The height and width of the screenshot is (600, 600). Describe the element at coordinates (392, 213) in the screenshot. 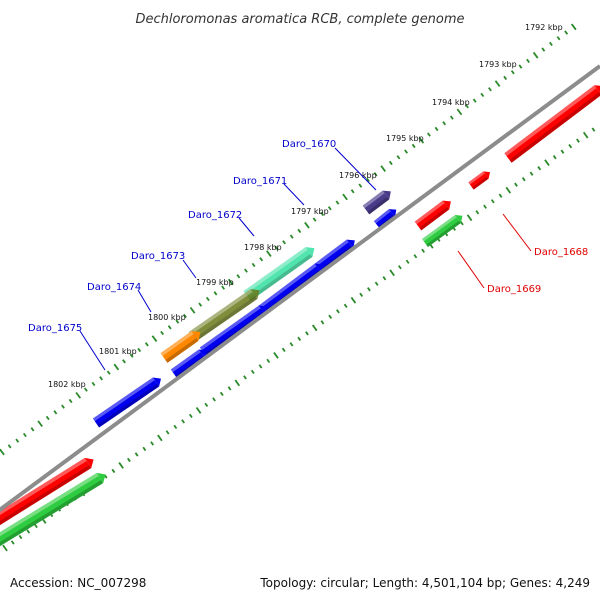

I see `gene-blue-1-tip` at that location.